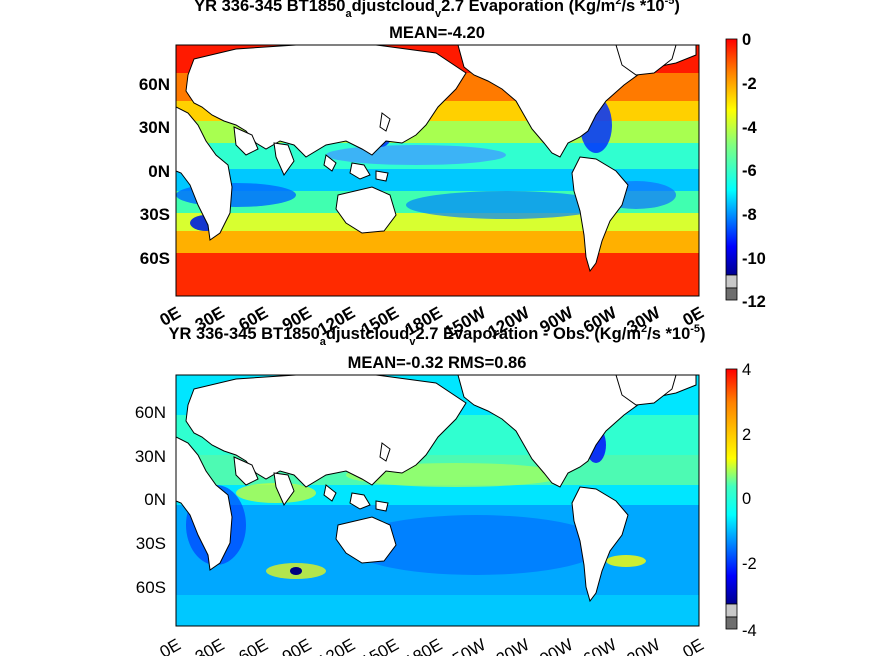 Image resolution: width=875 pixels, height=656 pixels. Describe the element at coordinates (437, 33) in the screenshot. I see `panel-top-stats: MEAN=-4.20` at that location.